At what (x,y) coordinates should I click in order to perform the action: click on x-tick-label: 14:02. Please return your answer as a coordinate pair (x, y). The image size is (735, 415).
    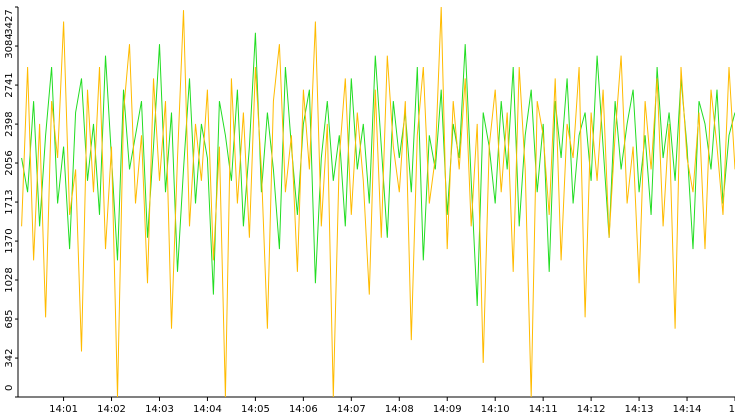
    Looking at the image, I should click on (111, 409).